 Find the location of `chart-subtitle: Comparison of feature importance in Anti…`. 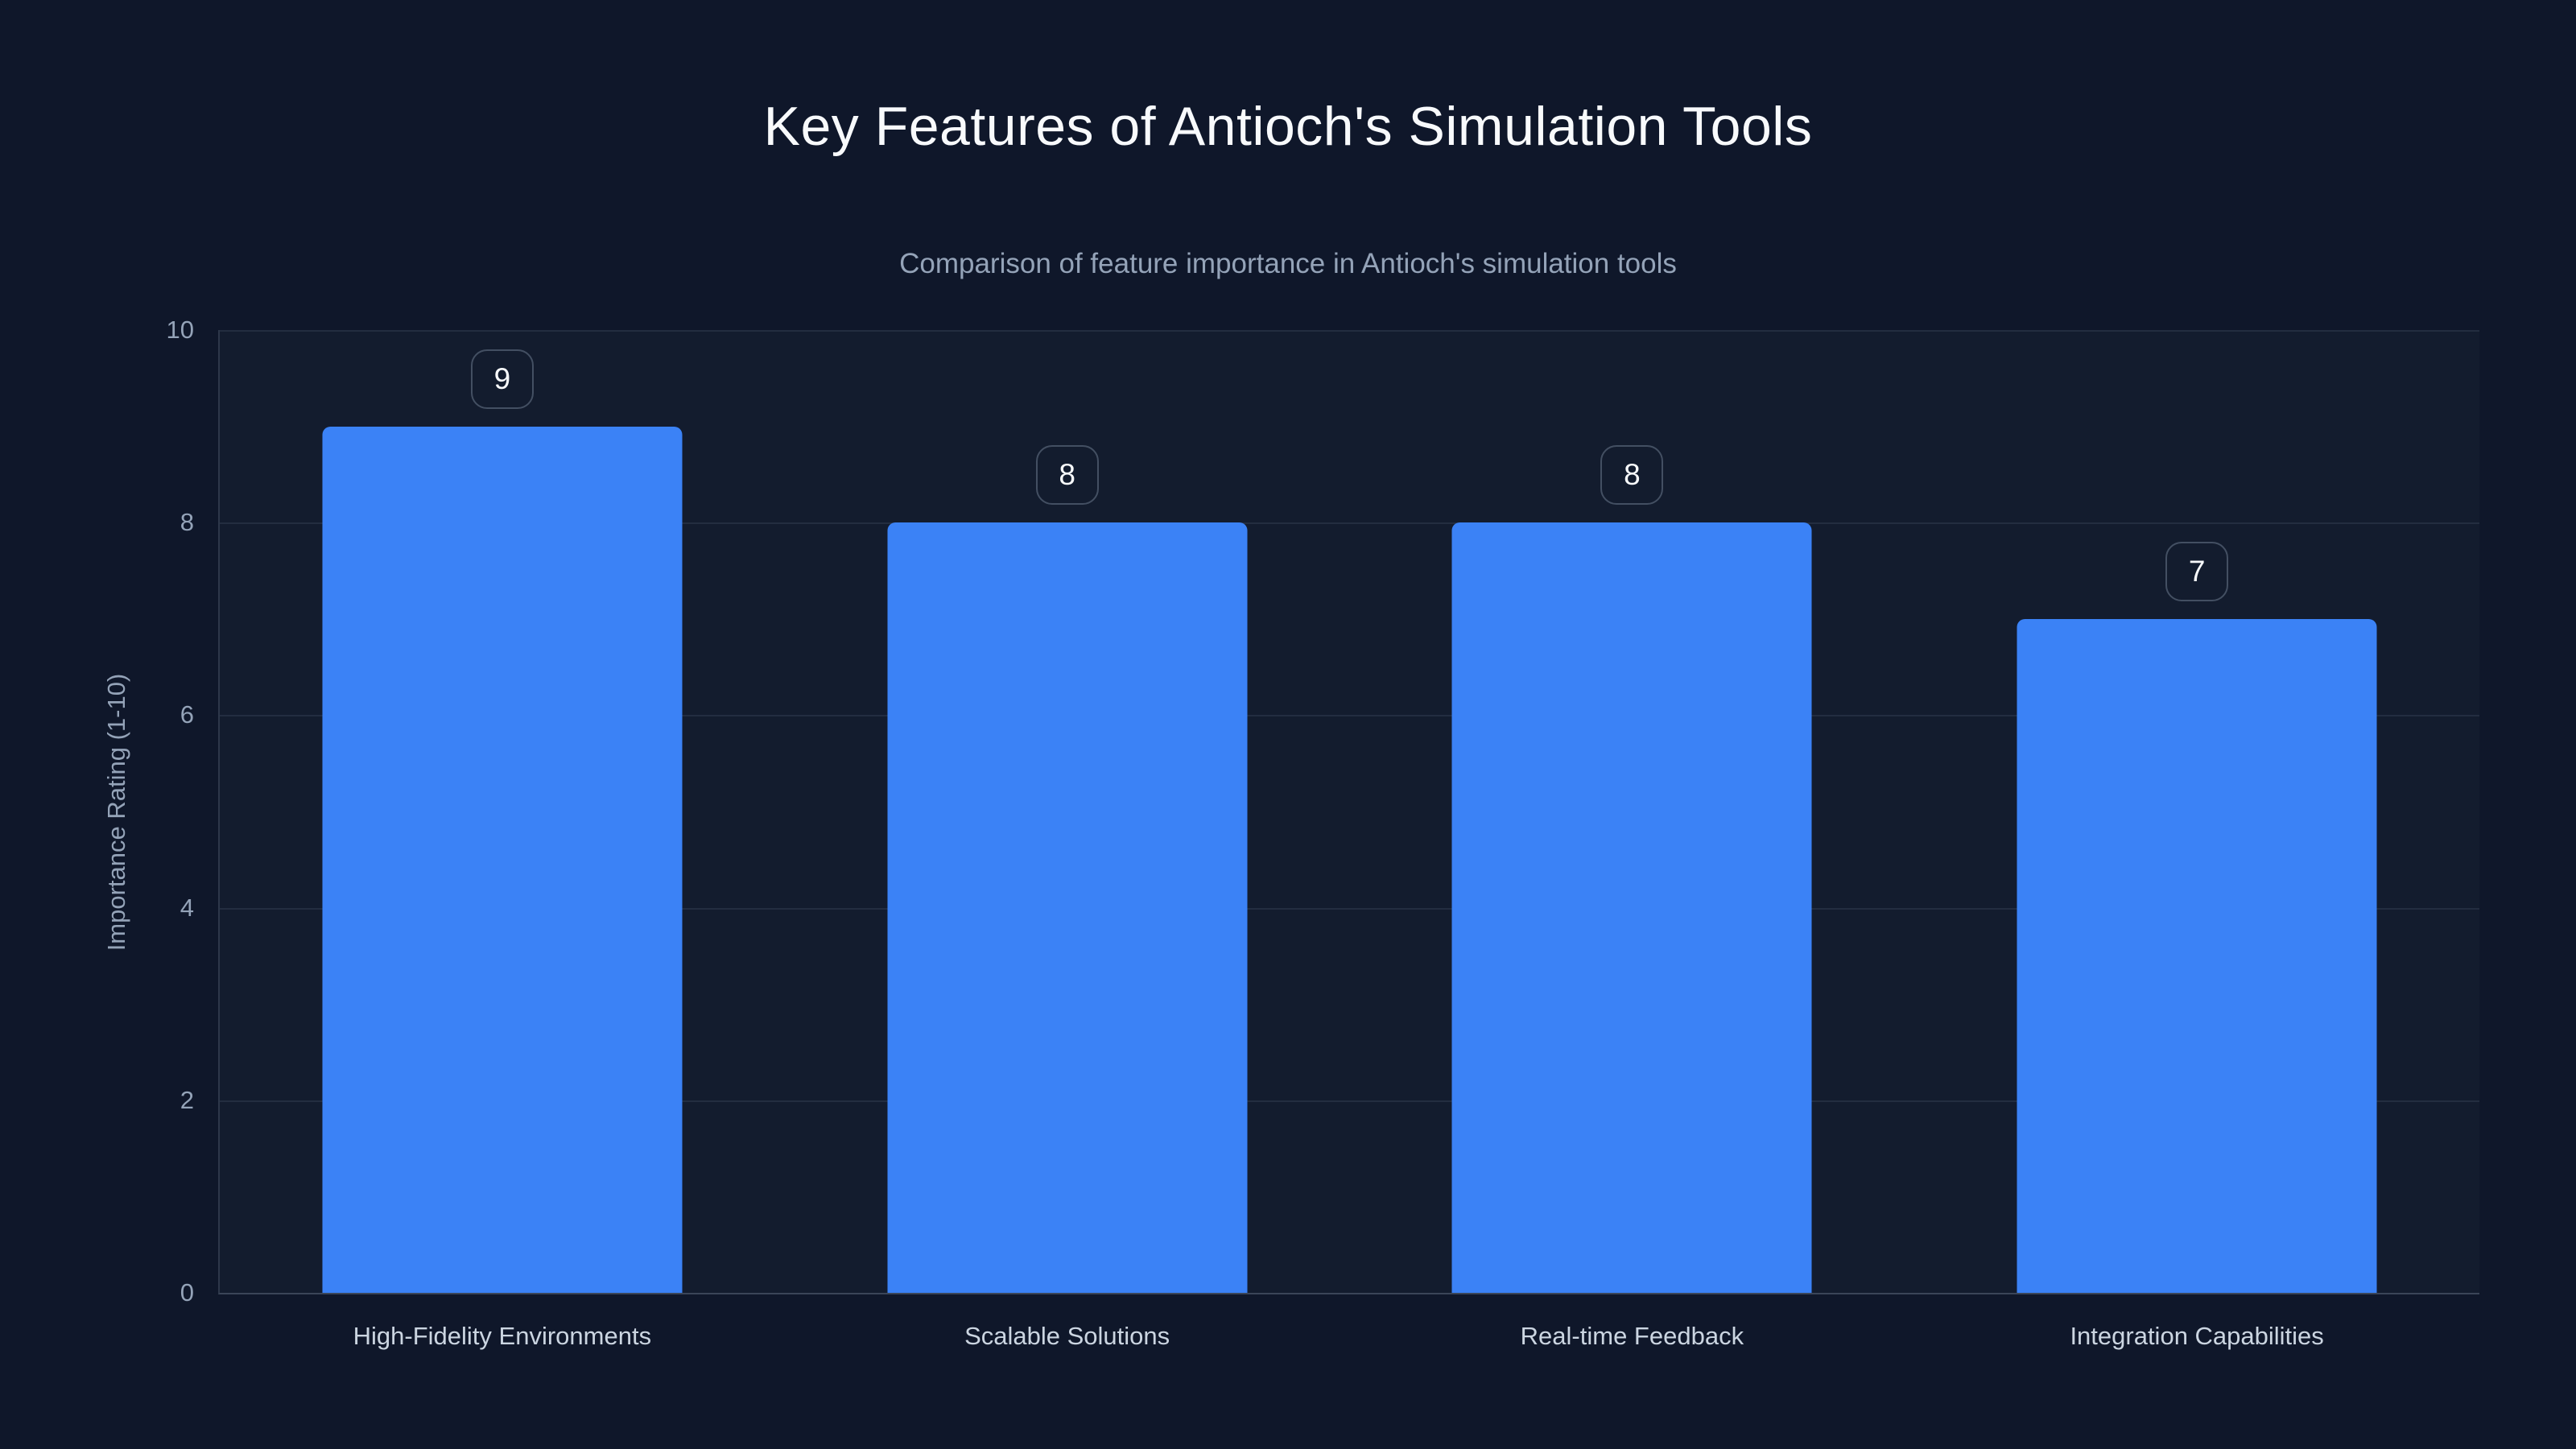

chart-subtitle: Comparison of feature importance in Anti… is located at coordinates (1288, 263).